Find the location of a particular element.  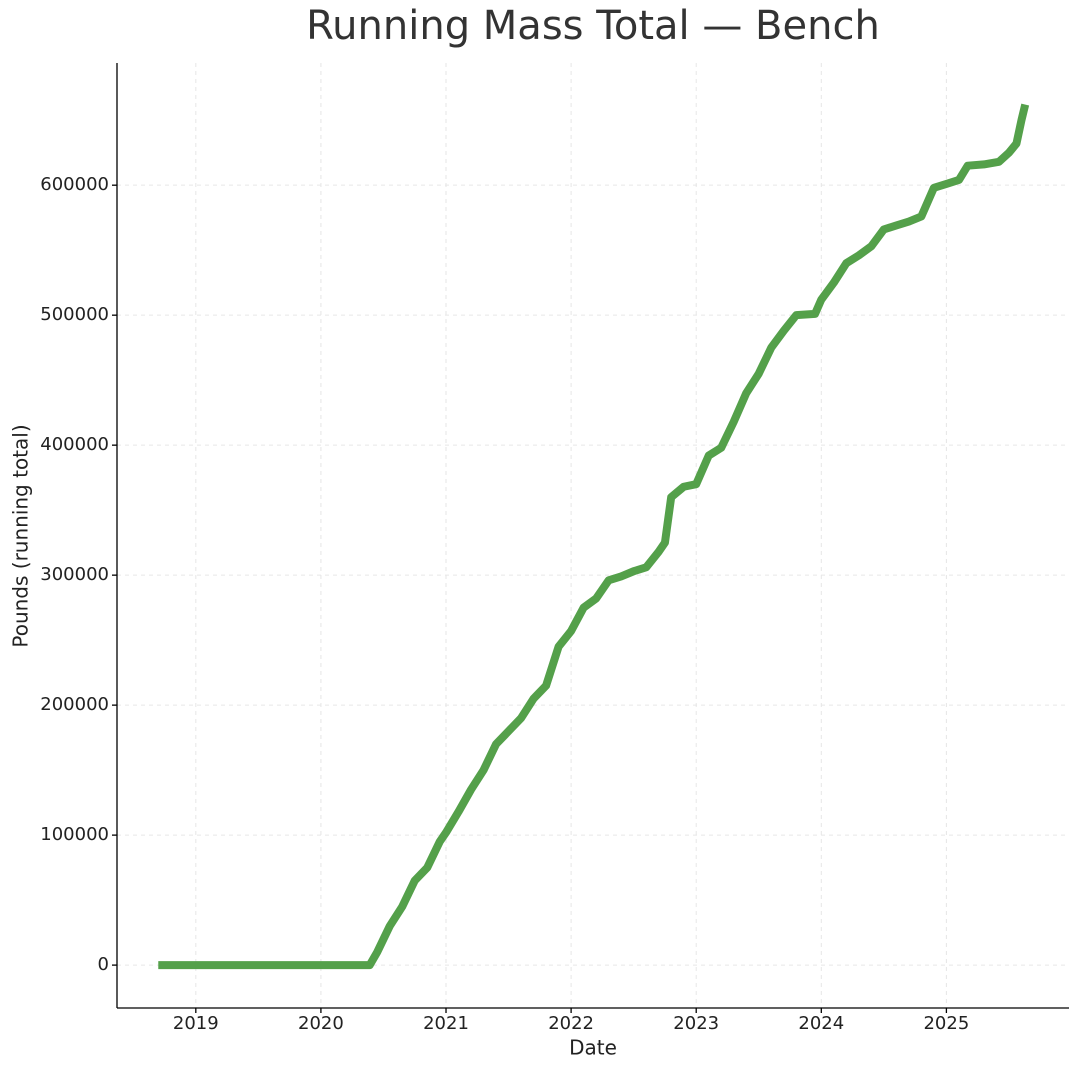

x-tick-label: 2020 is located at coordinates (321, 1023).